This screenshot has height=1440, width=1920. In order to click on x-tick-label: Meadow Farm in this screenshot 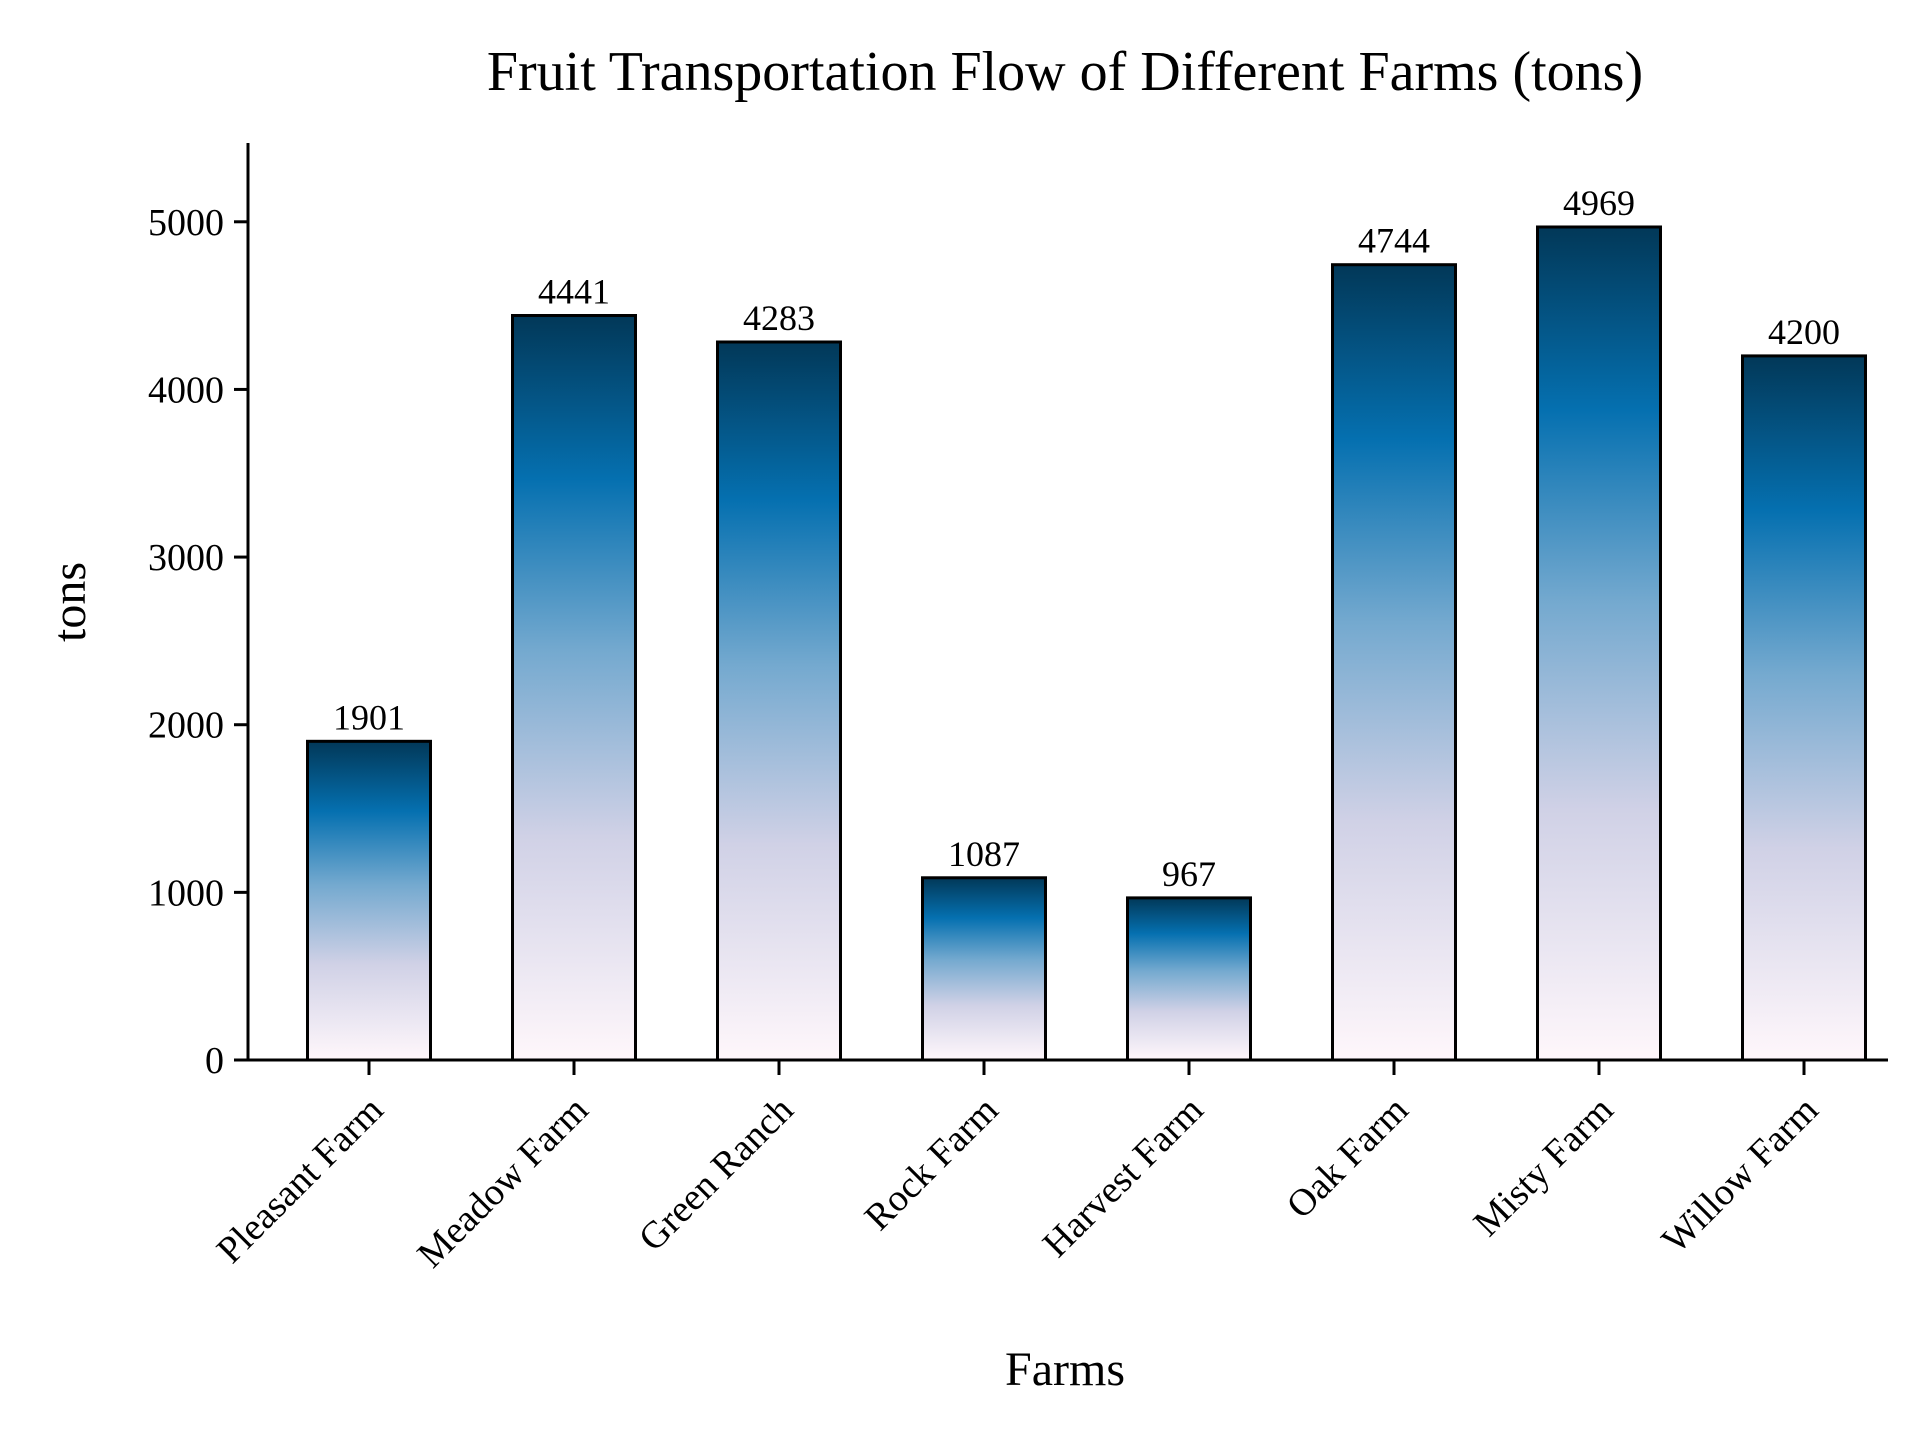, I will do `click(502, 1182)`.